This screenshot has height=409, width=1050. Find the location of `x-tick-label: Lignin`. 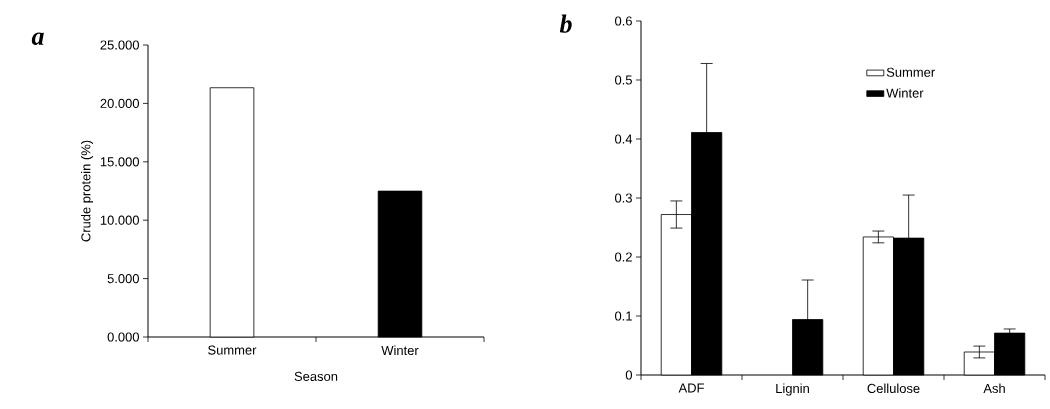

x-tick-label: Lignin is located at coordinates (792, 389).